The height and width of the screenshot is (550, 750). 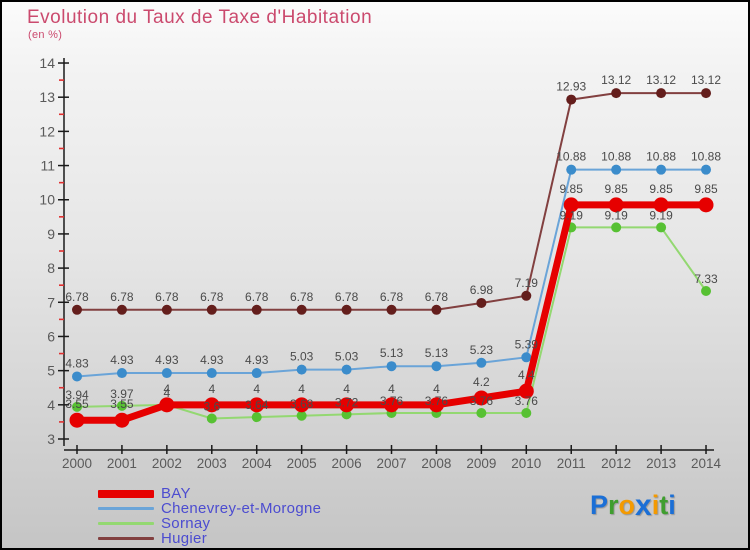 I want to click on logo-letter: r, so click(x=613, y=505).